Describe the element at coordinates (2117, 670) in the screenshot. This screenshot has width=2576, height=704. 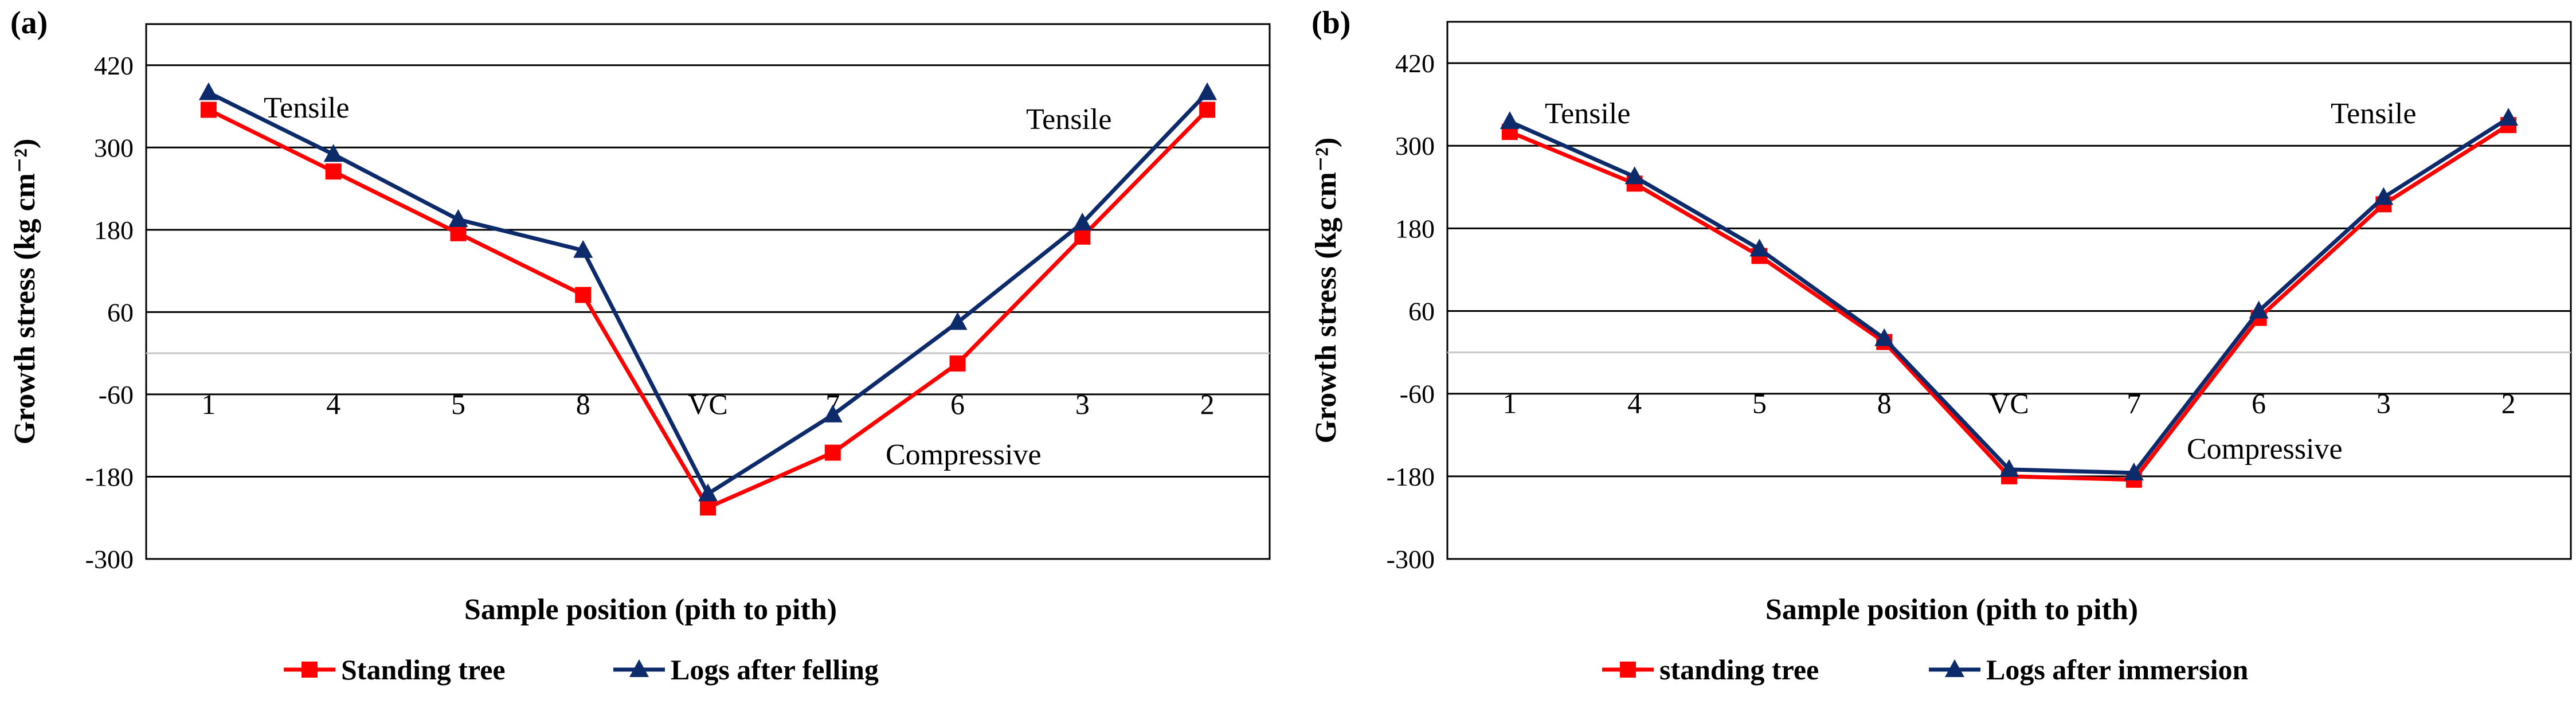
I see `legend-label: Logs after immersion` at that location.